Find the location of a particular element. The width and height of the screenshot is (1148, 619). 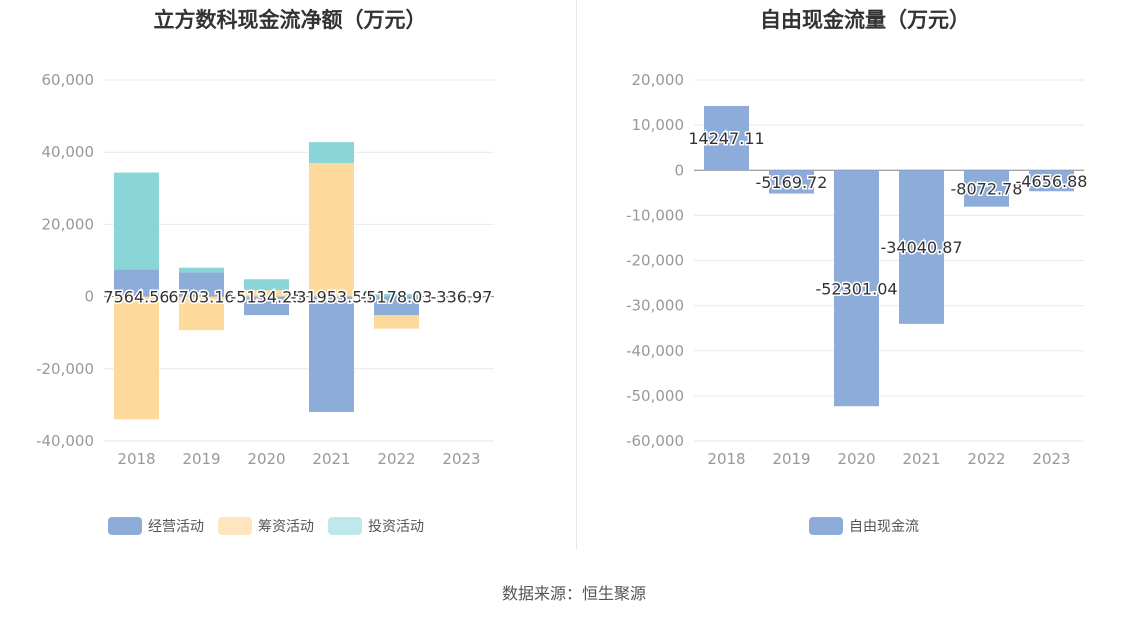

bar-2018-s1 is located at coordinates (136, 358).